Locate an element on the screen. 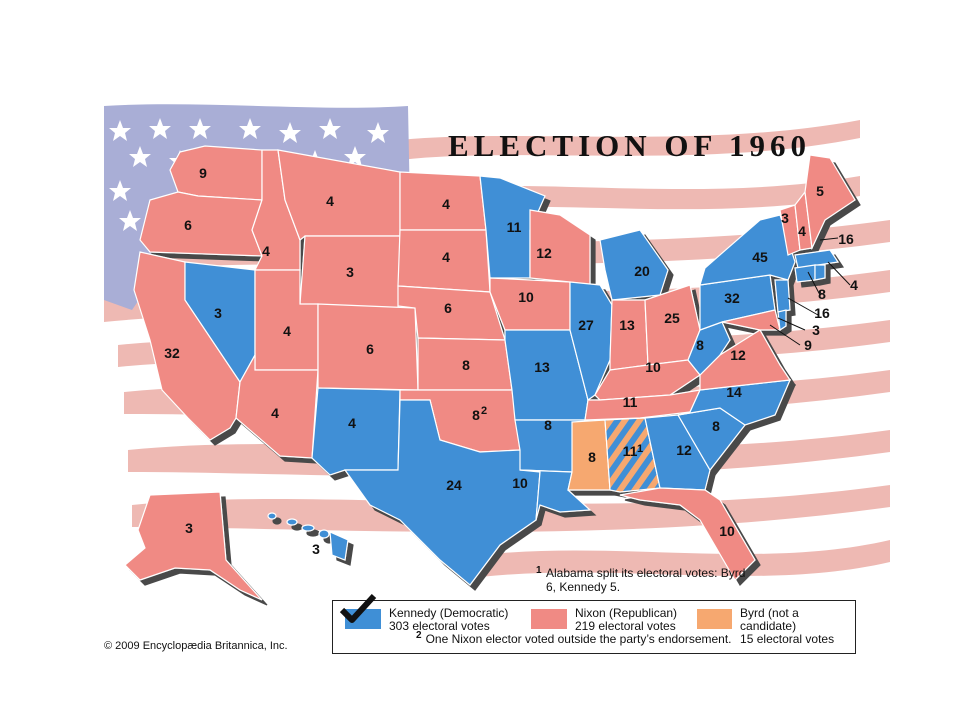 This screenshot has height=725, width=960. vote-label-alaska: 3 is located at coordinates (189, 528).